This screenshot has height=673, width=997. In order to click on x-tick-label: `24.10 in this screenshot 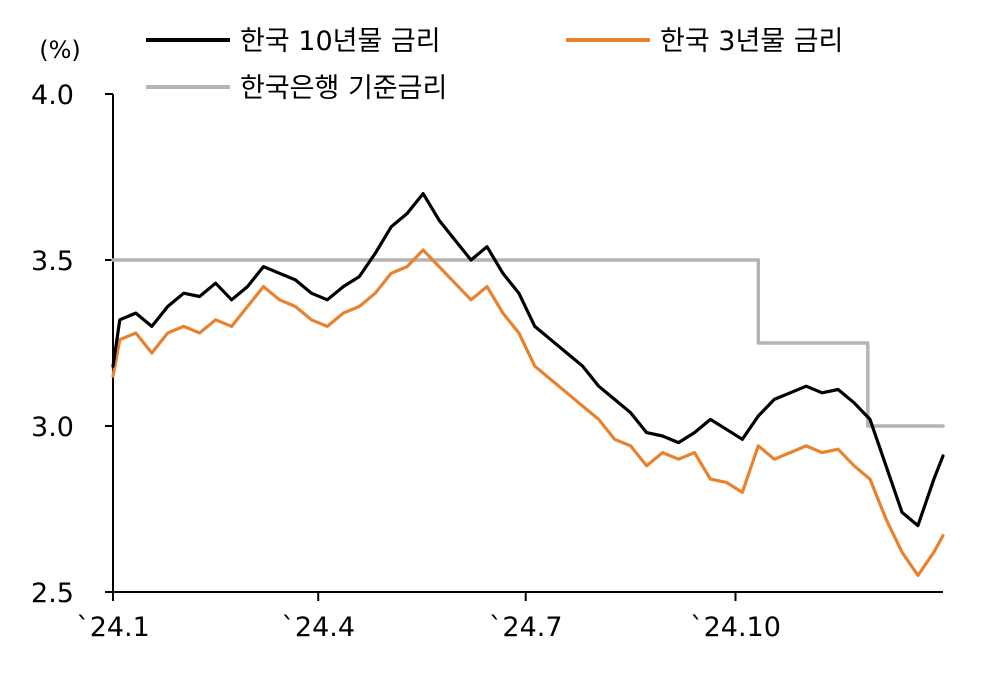, I will do `click(735, 627)`.